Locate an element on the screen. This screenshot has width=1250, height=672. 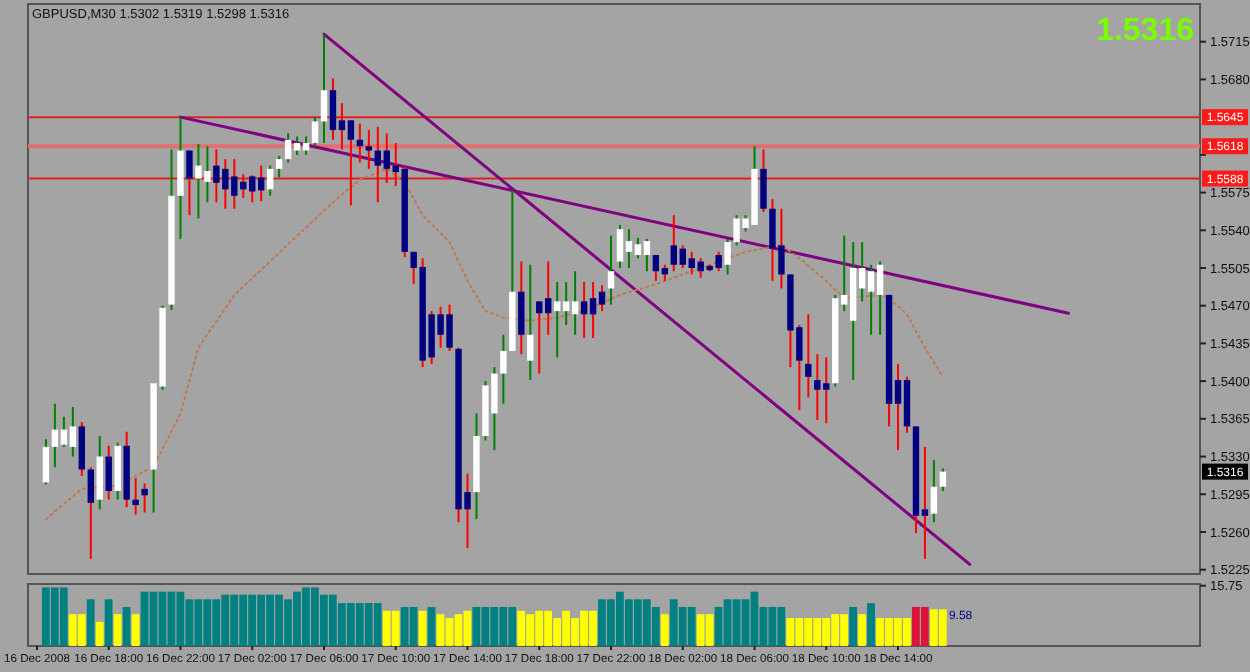
annotation: 1.5316 is located at coordinates (1145, 31).